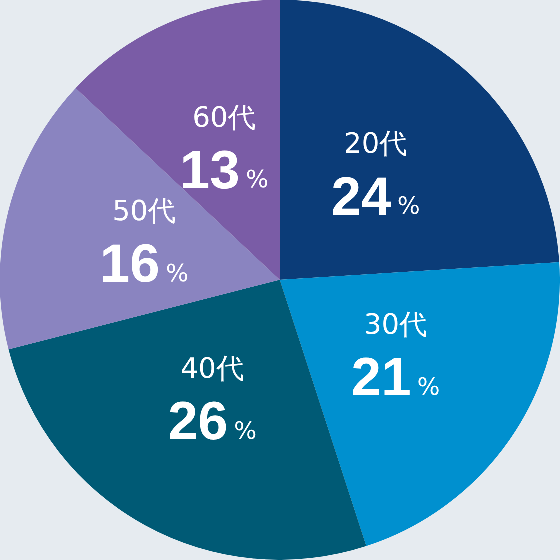 Image resolution: width=560 pixels, height=560 pixels. Describe the element at coordinates (212, 422) in the screenshot. I see `data-label: 26%` at that location.